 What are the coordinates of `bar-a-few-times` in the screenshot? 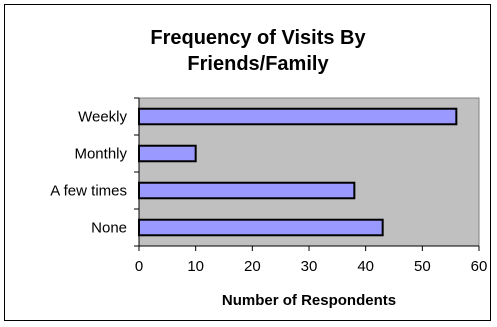 It's located at (247, 190).